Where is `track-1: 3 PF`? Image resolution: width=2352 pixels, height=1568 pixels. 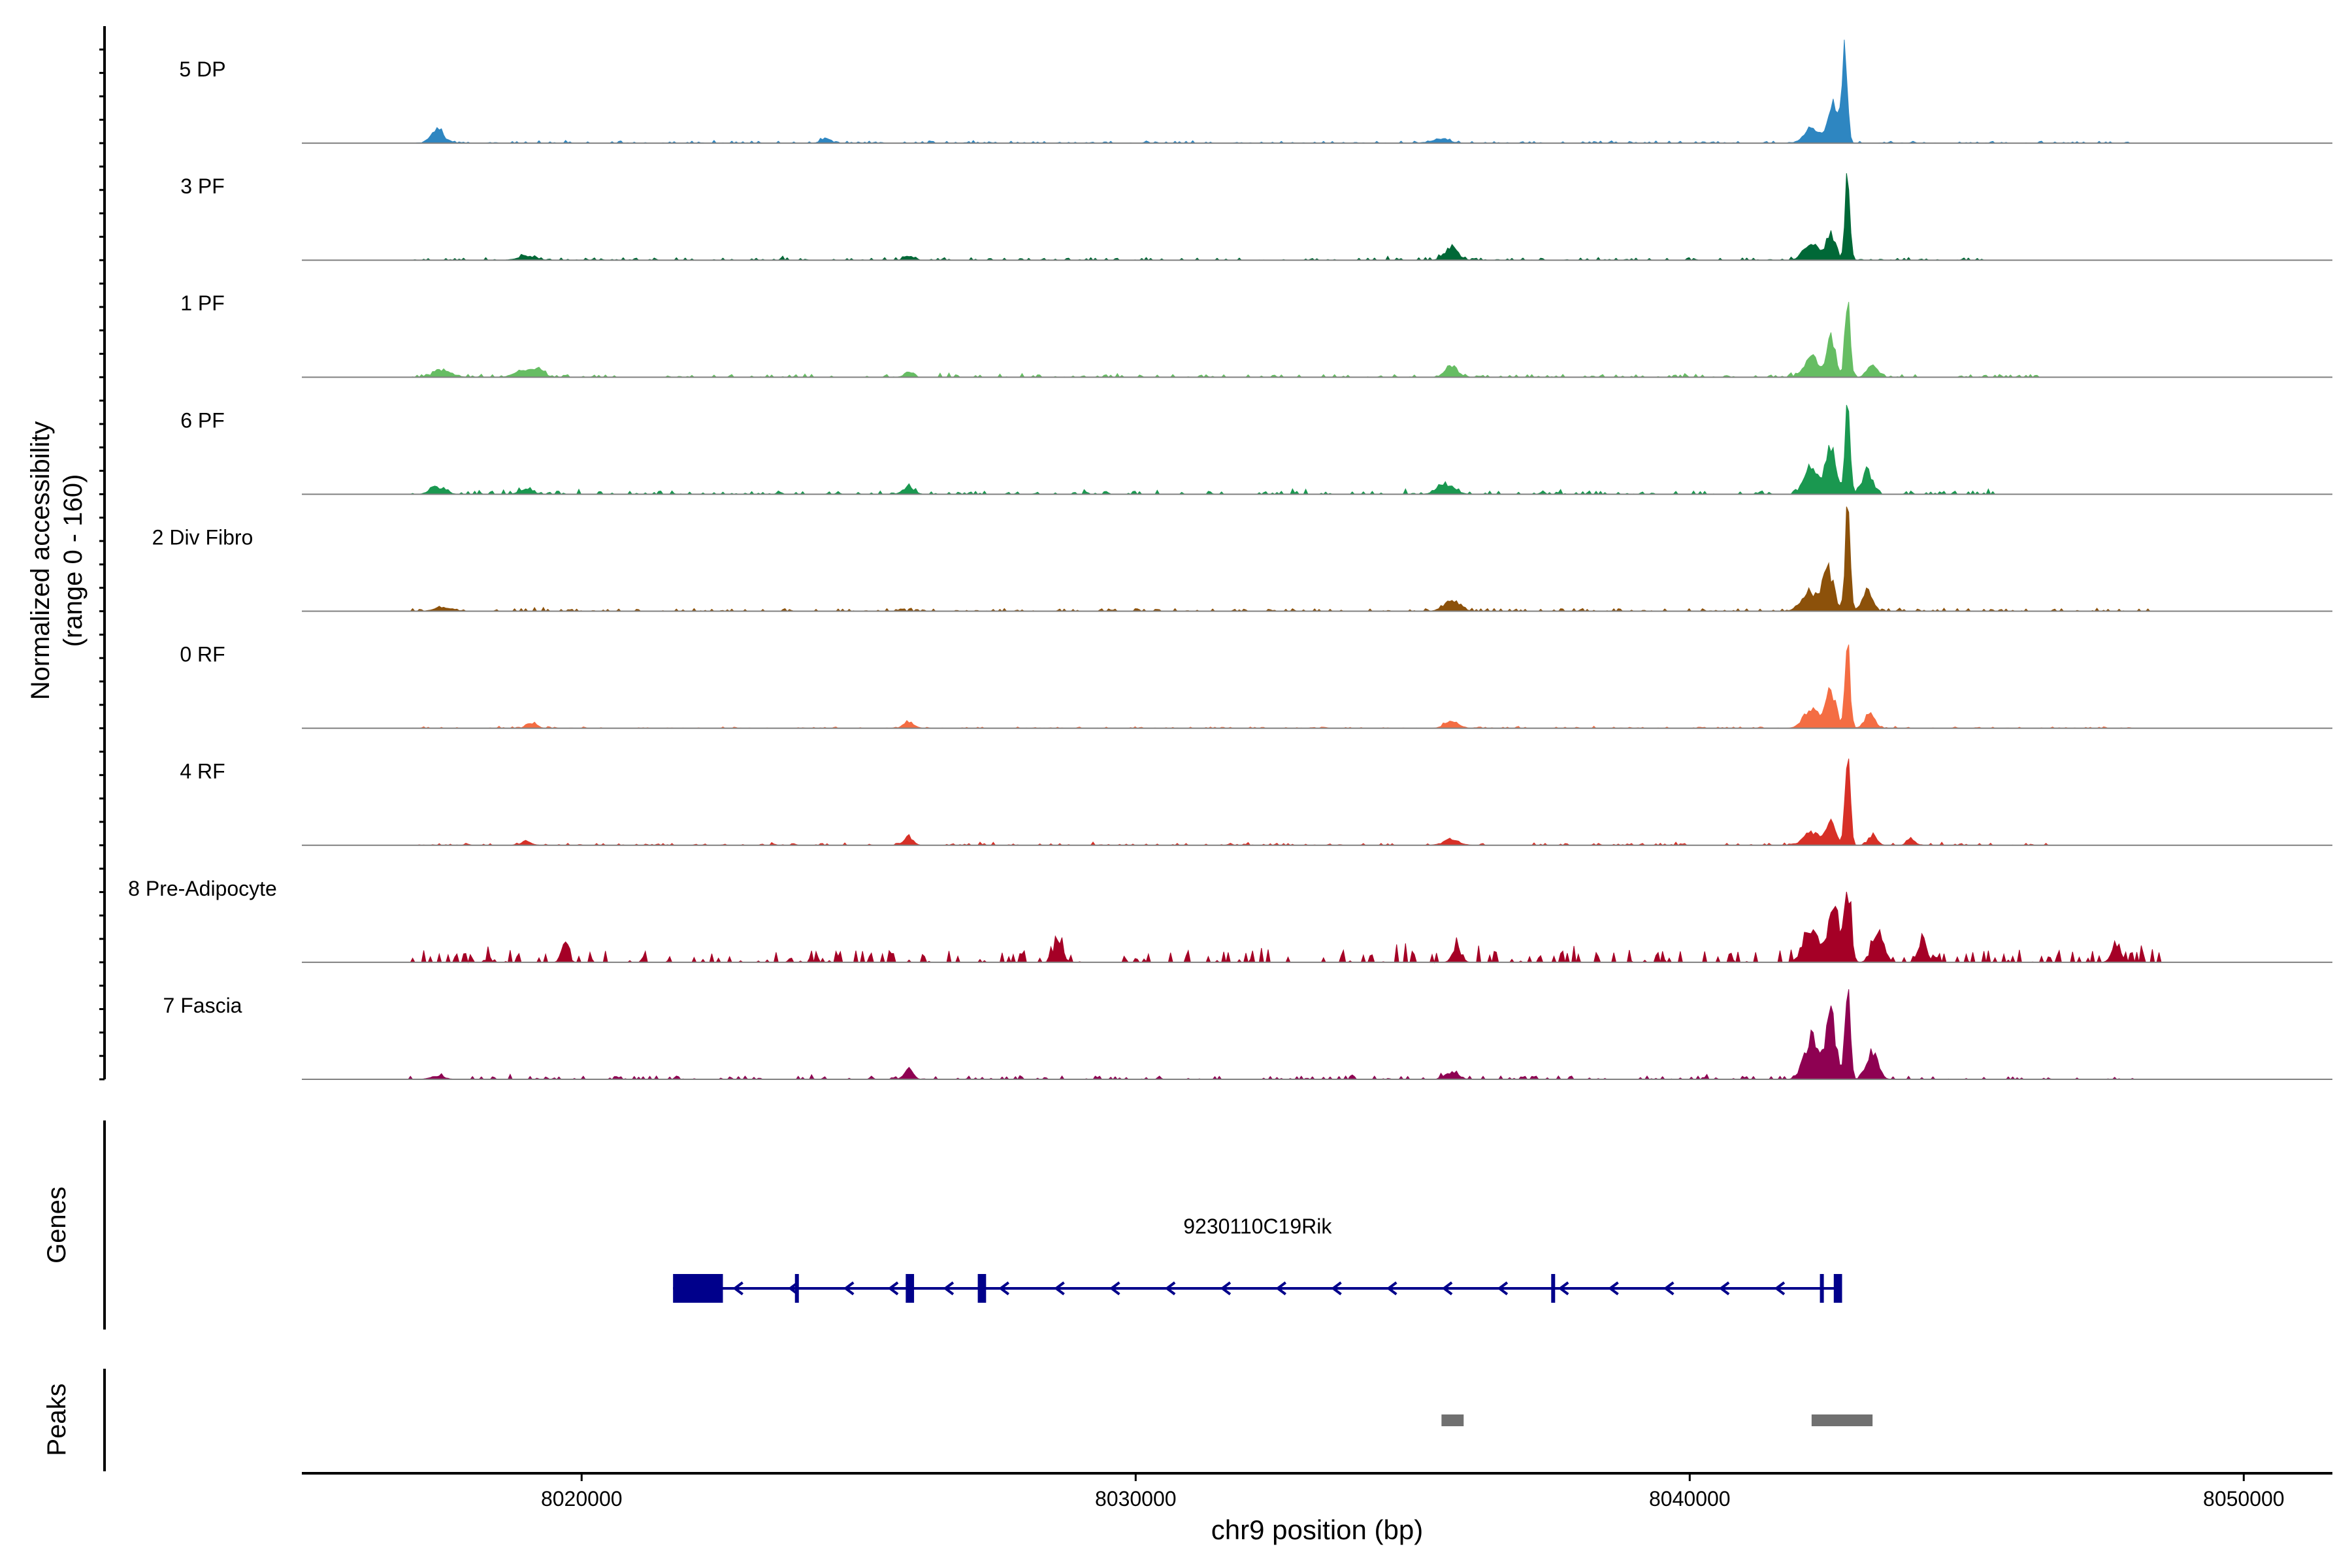 track-1: 3 PF is located at coordinates (1256, 217).